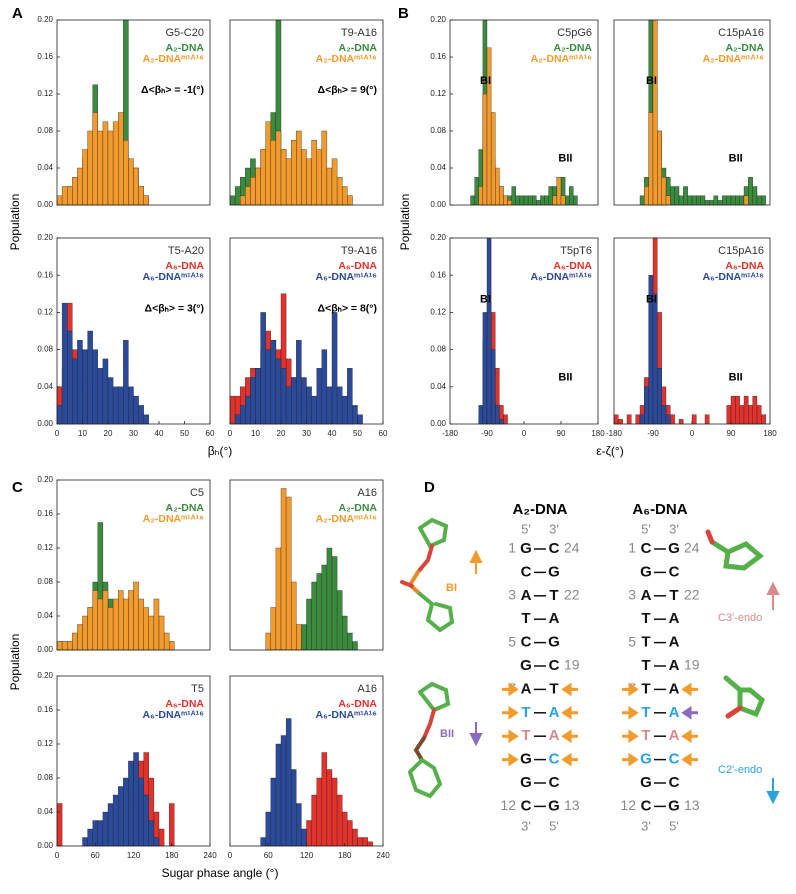 Image resolution: width=796 pixels, height=894 pixels. What do you see at coordinates (405, 222) in the screenshot?
I see `y-axis-label: Population` at bounding box center [405, 222].